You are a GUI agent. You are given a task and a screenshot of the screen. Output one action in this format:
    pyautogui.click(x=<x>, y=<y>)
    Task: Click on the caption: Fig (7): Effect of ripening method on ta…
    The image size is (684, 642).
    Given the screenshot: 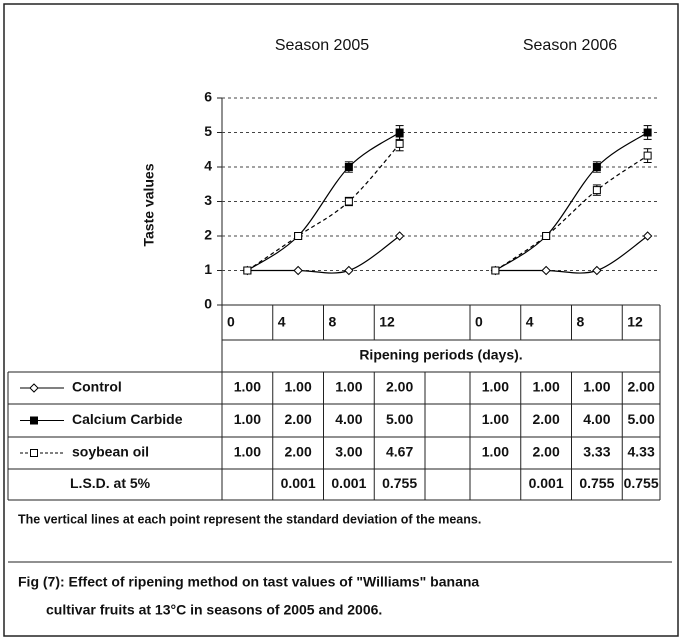 What is the action you would take?
    pyautogui.click(x=248, y=582)
    